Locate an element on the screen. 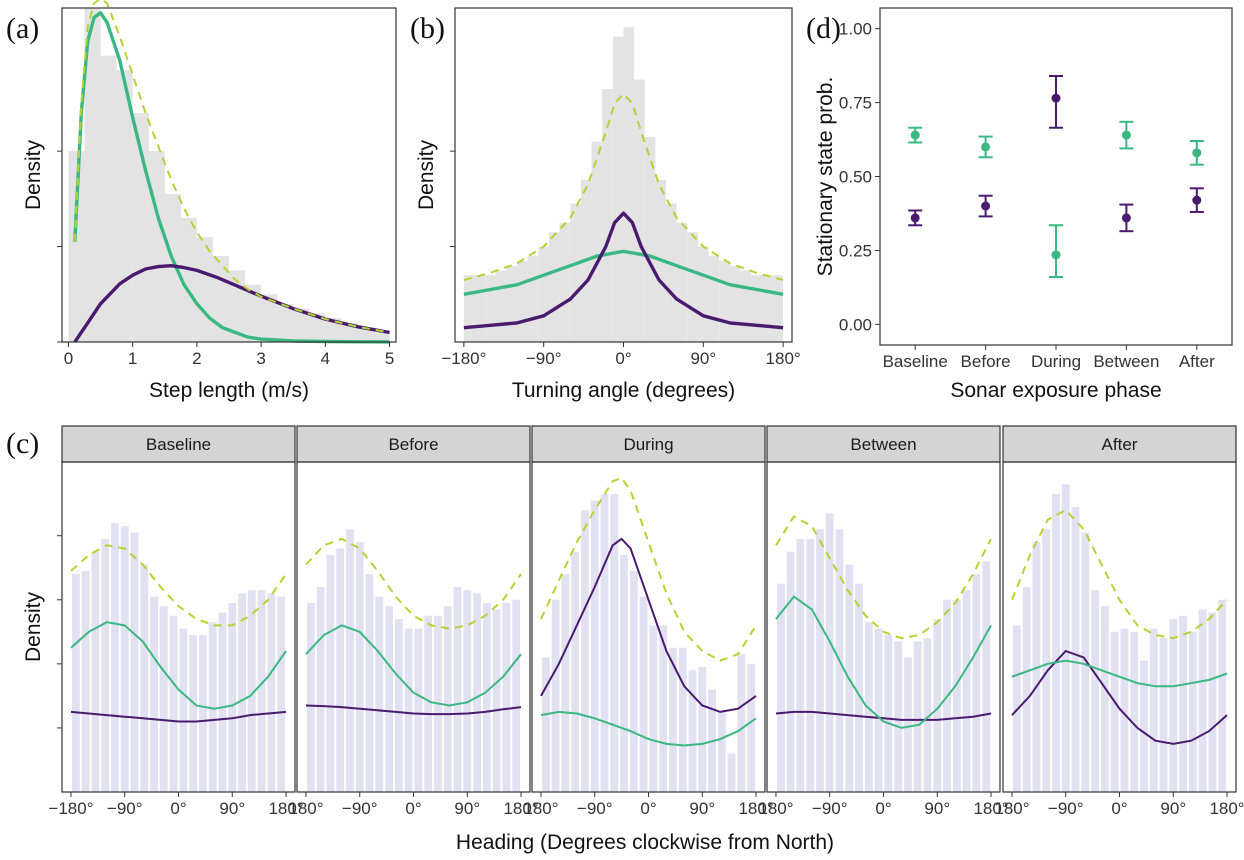 Image resolution: width=1244 pixels, height=860 pixels. turning-angle-stationary-curve is located at coordinates (623, 270).